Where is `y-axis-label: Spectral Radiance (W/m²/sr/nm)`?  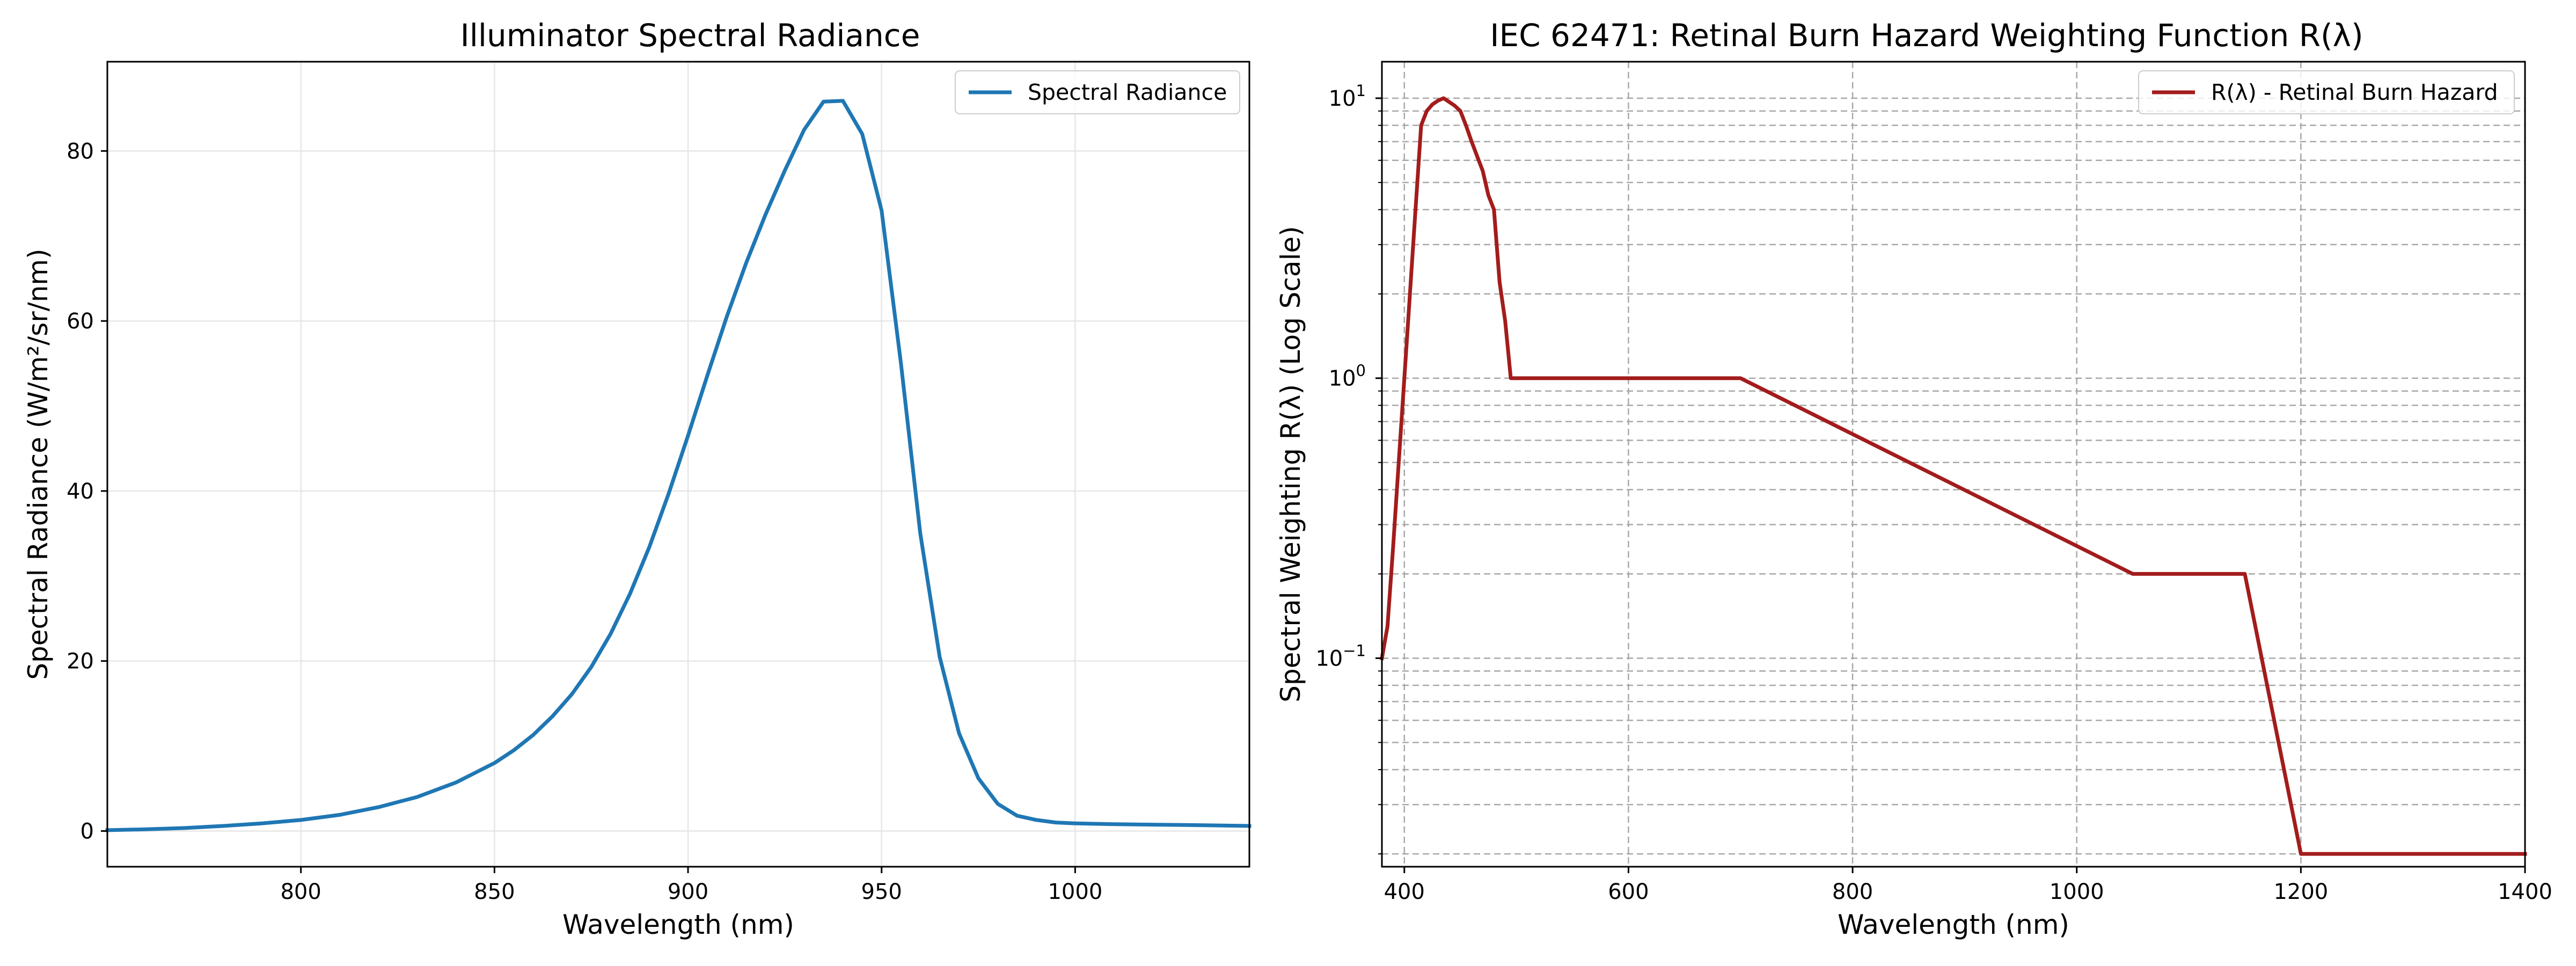
y-axis-label: Spectral Radiance (W/m²/sr/nm) is located at coordinates (38, 463).